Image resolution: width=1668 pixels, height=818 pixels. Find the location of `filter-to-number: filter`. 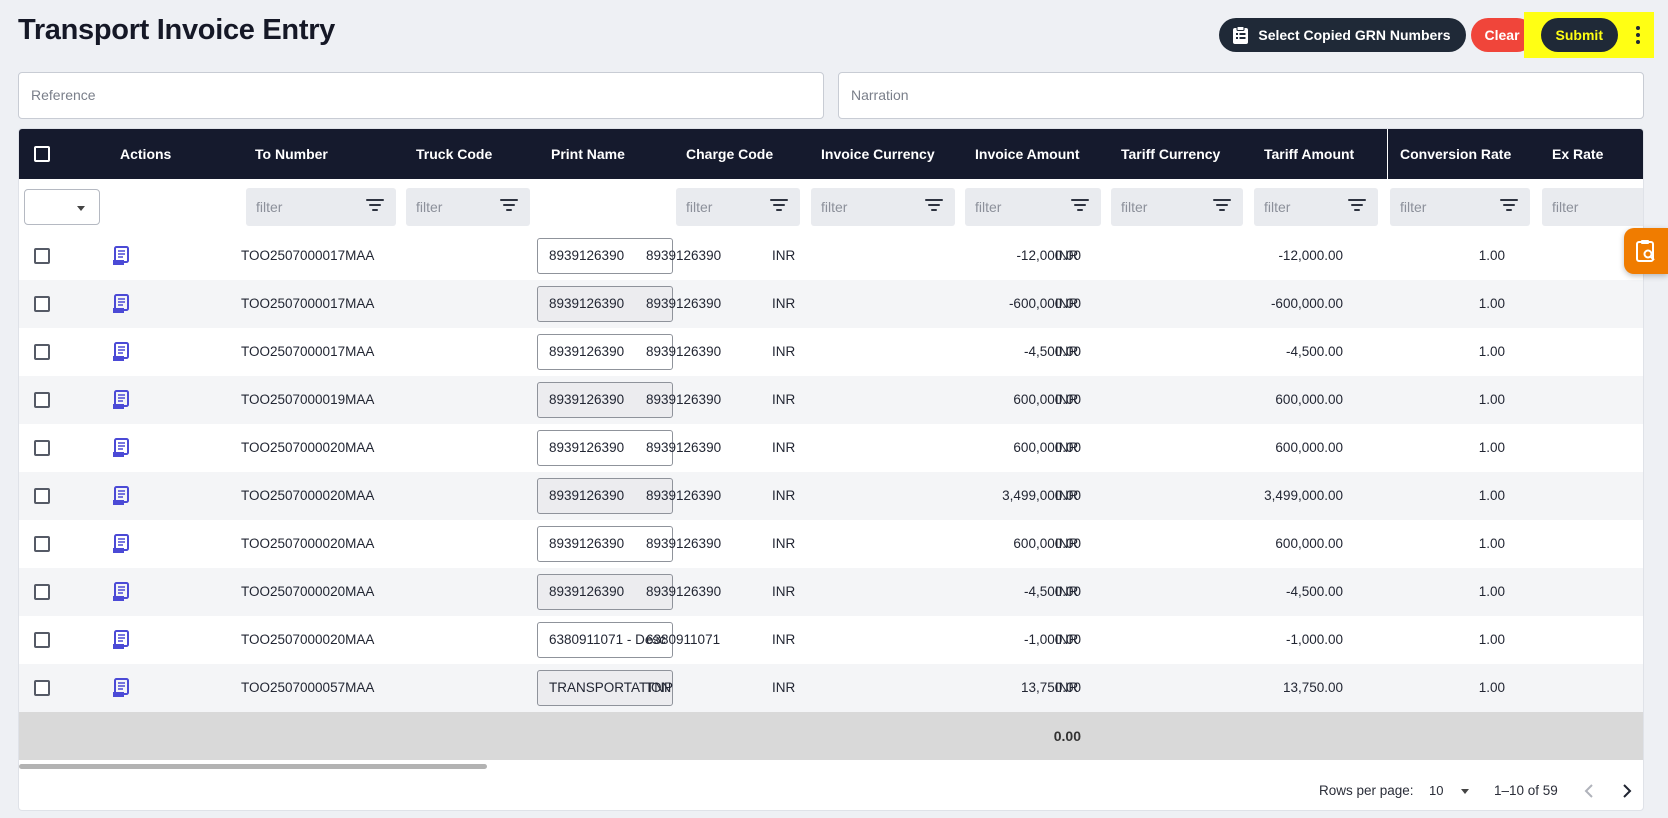

filter-to-number: filter is located at coordinates (321, 207).